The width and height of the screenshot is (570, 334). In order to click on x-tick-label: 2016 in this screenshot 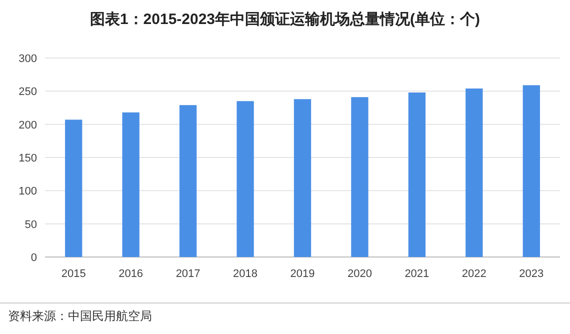, I will do `click(131, 274)`.